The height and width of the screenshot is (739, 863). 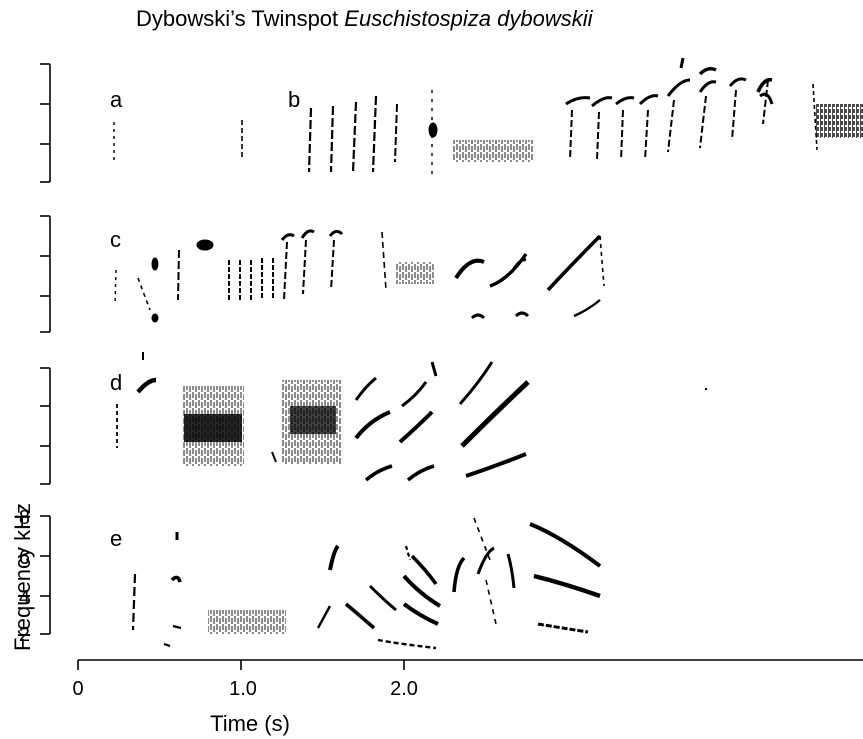 I want to click on panel-axes, so click(x=45, y=349).